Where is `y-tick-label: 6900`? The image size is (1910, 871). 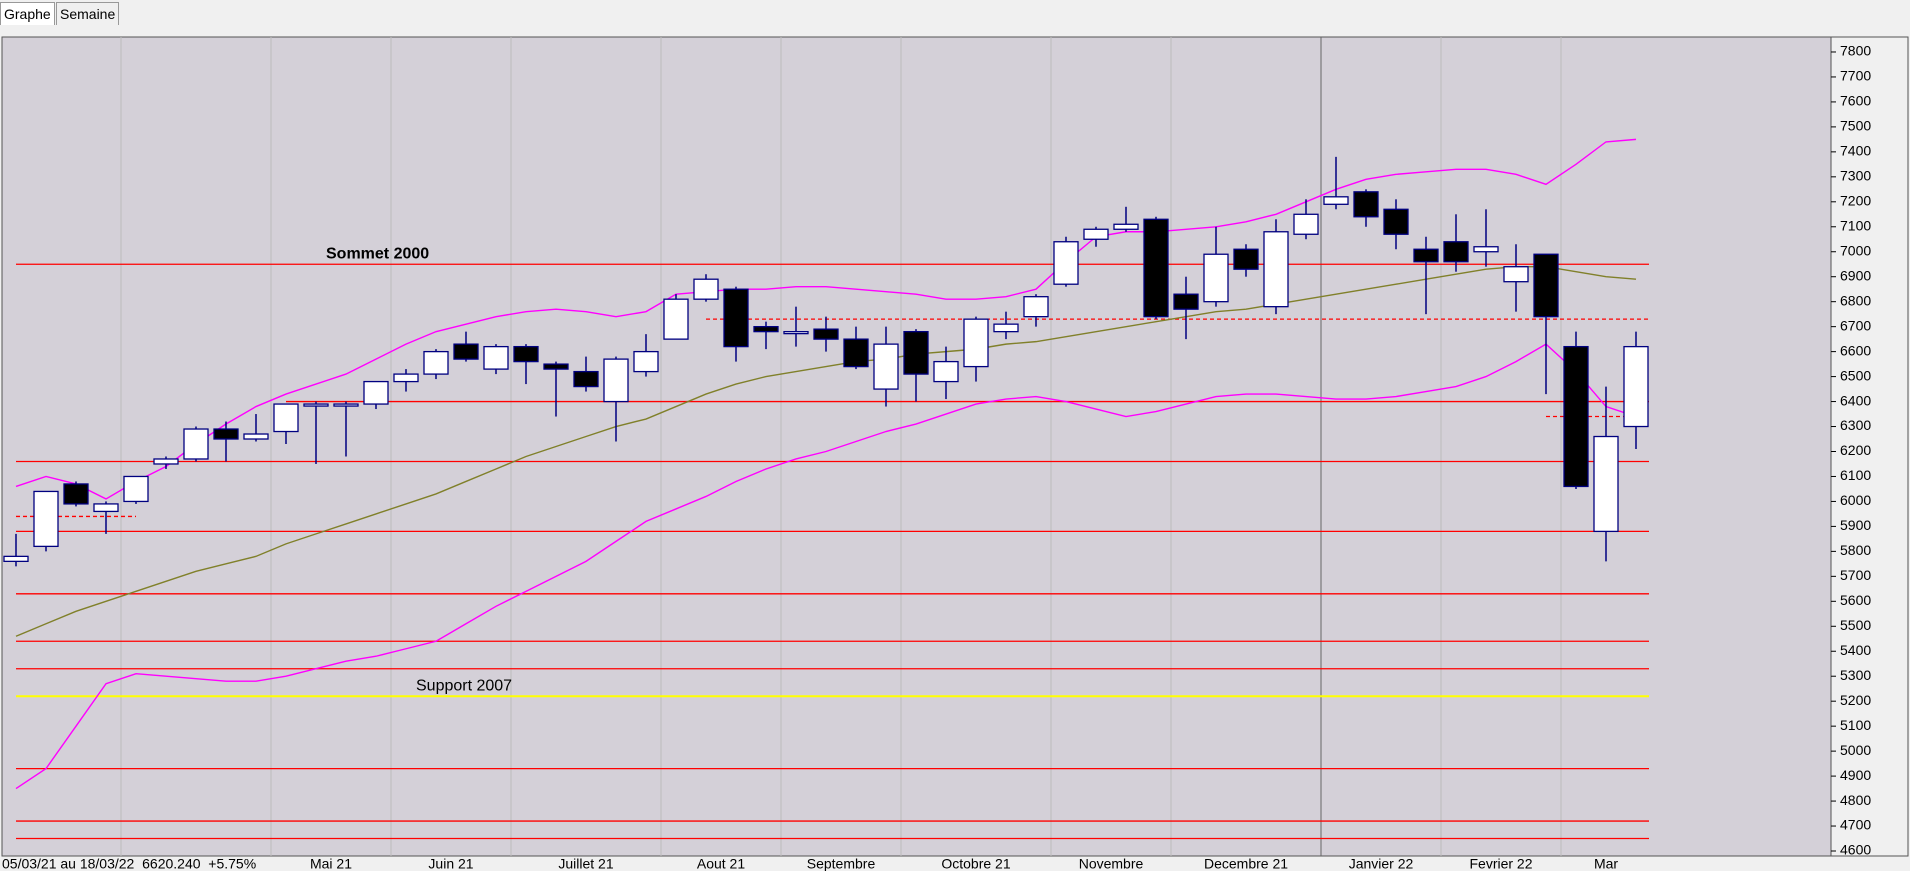
y-tick-label: 6900 is located at coordinates (1855, 275).